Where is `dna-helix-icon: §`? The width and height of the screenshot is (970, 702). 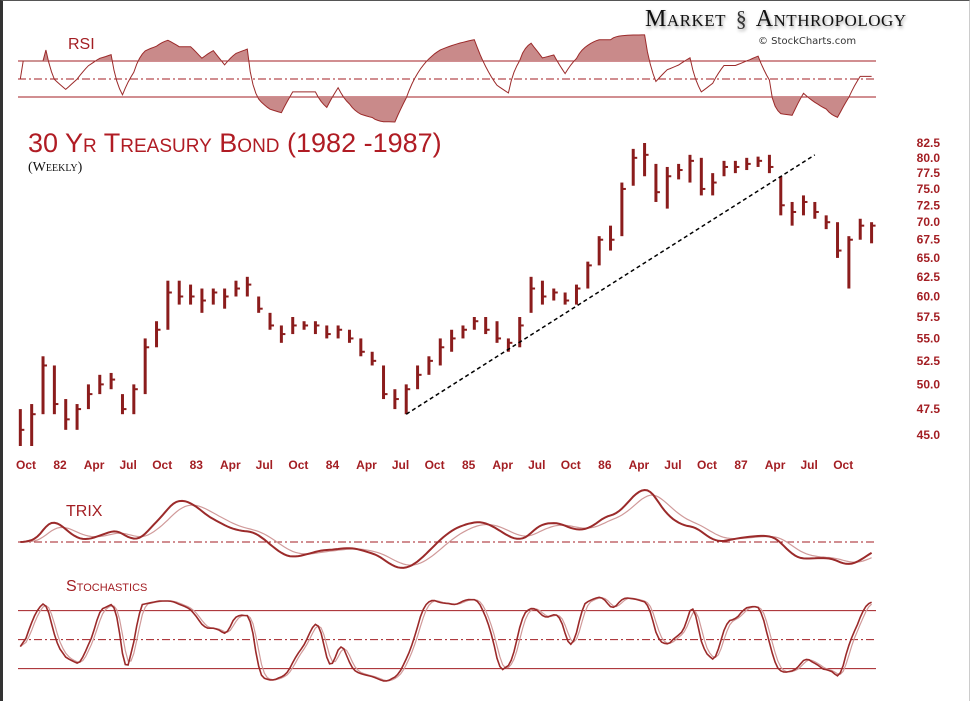
dna-helix-icon: § is located at coordinates (741, 18).